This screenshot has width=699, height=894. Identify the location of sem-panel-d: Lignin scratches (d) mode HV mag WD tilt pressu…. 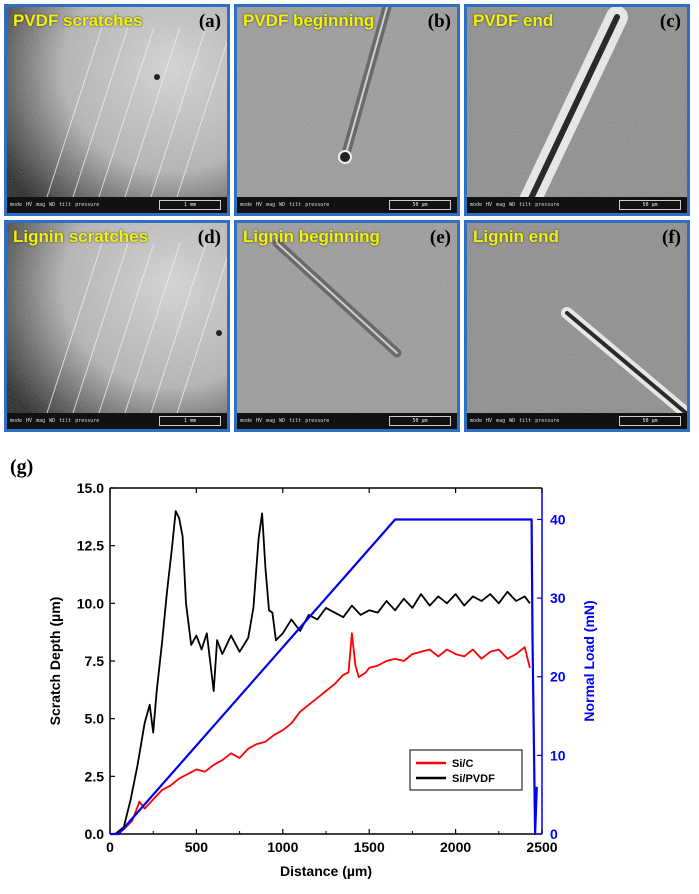
(117, 326).